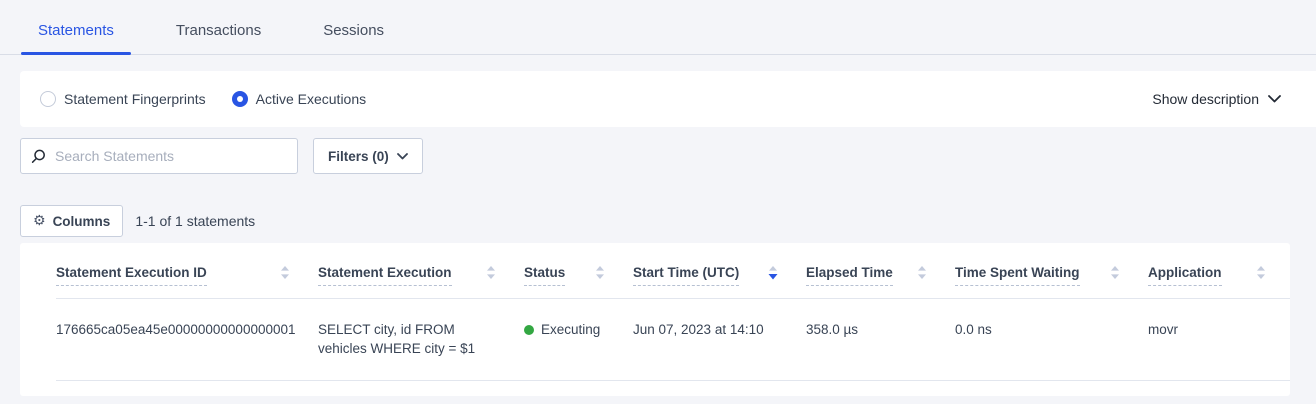 The image size is (1316, 404). I want to click on show-description-toggle: Show description, so click(1216, 99).